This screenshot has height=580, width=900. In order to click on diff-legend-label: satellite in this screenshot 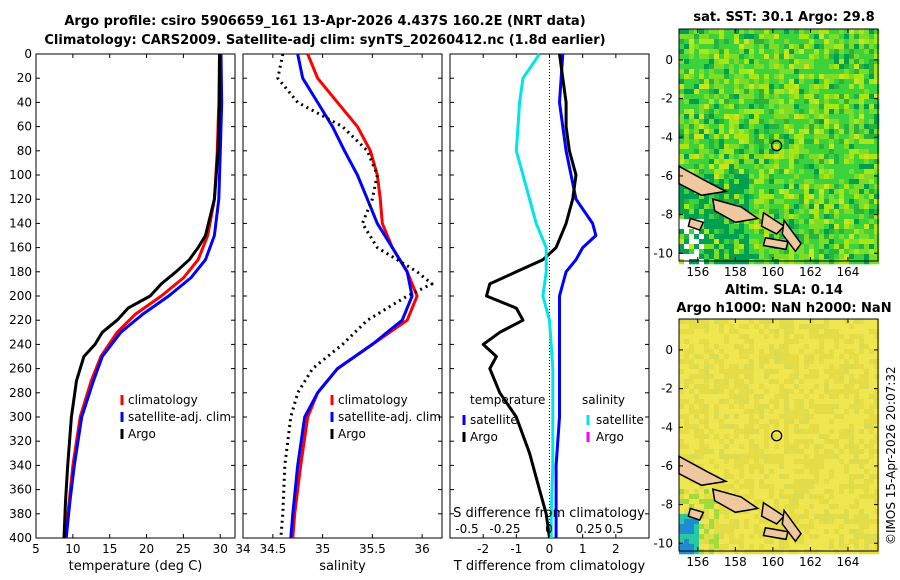, I will do `click(494, 420)`.